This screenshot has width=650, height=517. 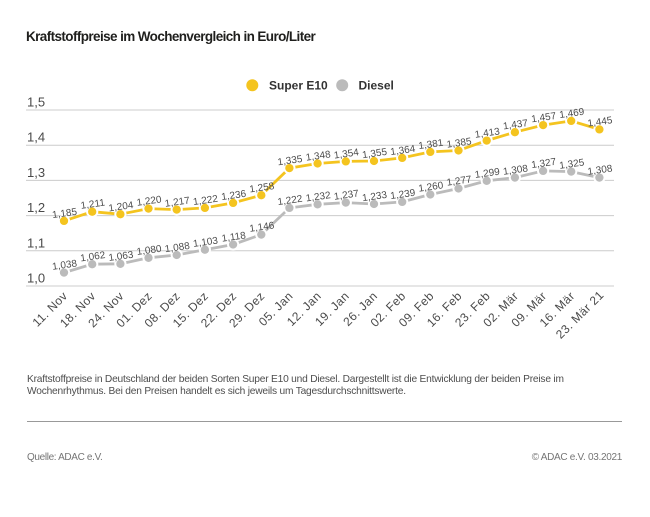 What do you see at coordinates (487, 174) in the screenshot?
I see `svg-text: 1,299` at bounding box center [487, 174].